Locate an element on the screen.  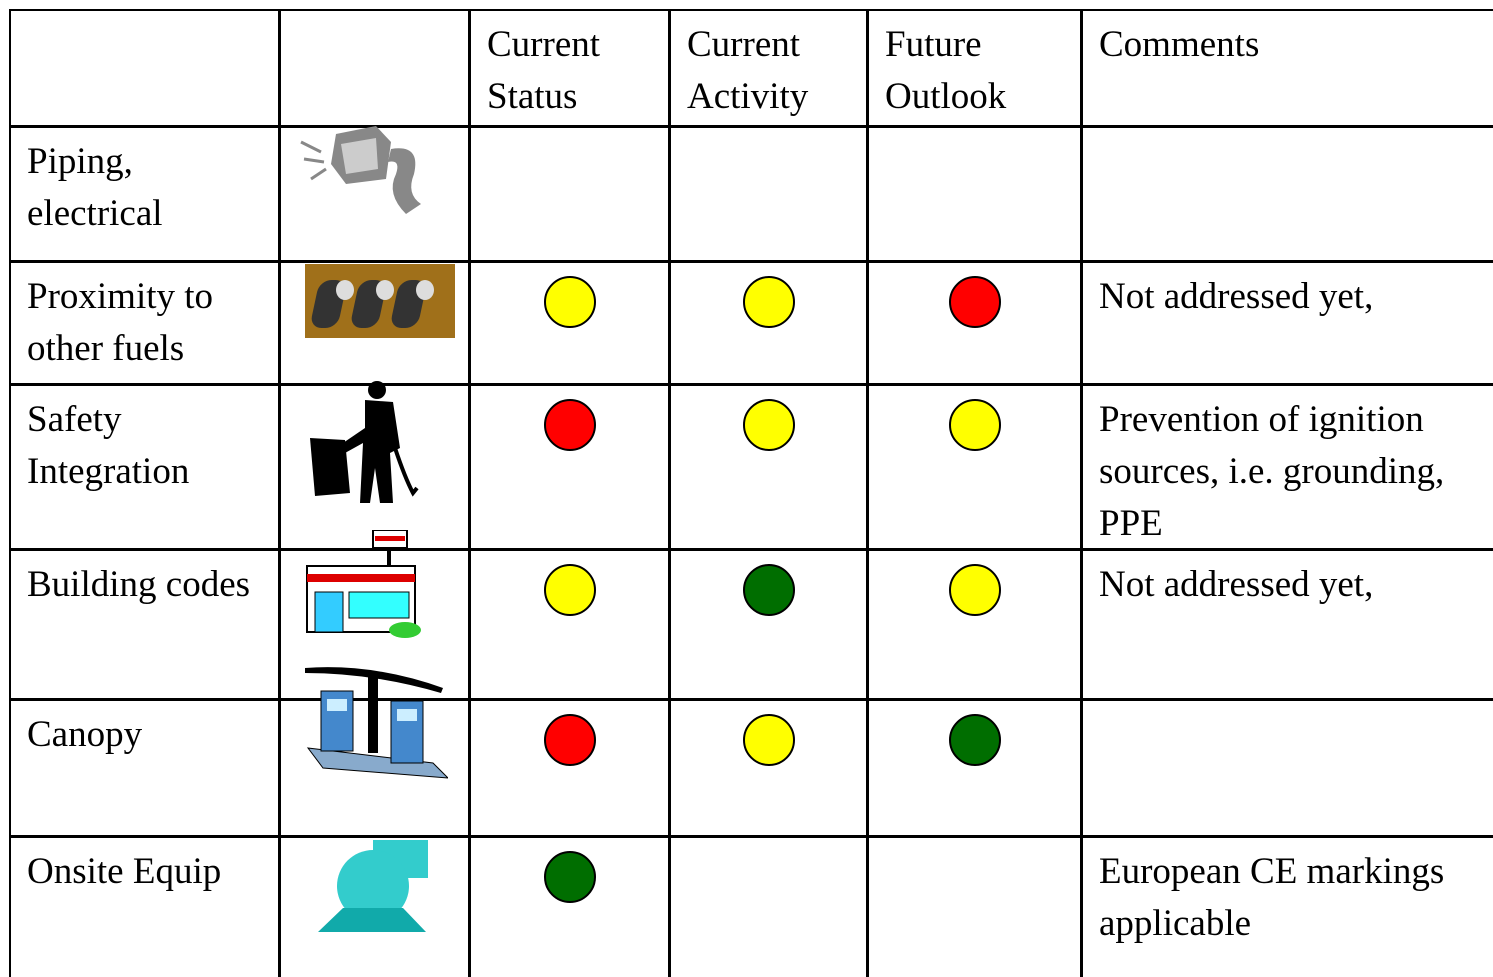
header-cell: Current Activity is located at coordinates (768, 68).